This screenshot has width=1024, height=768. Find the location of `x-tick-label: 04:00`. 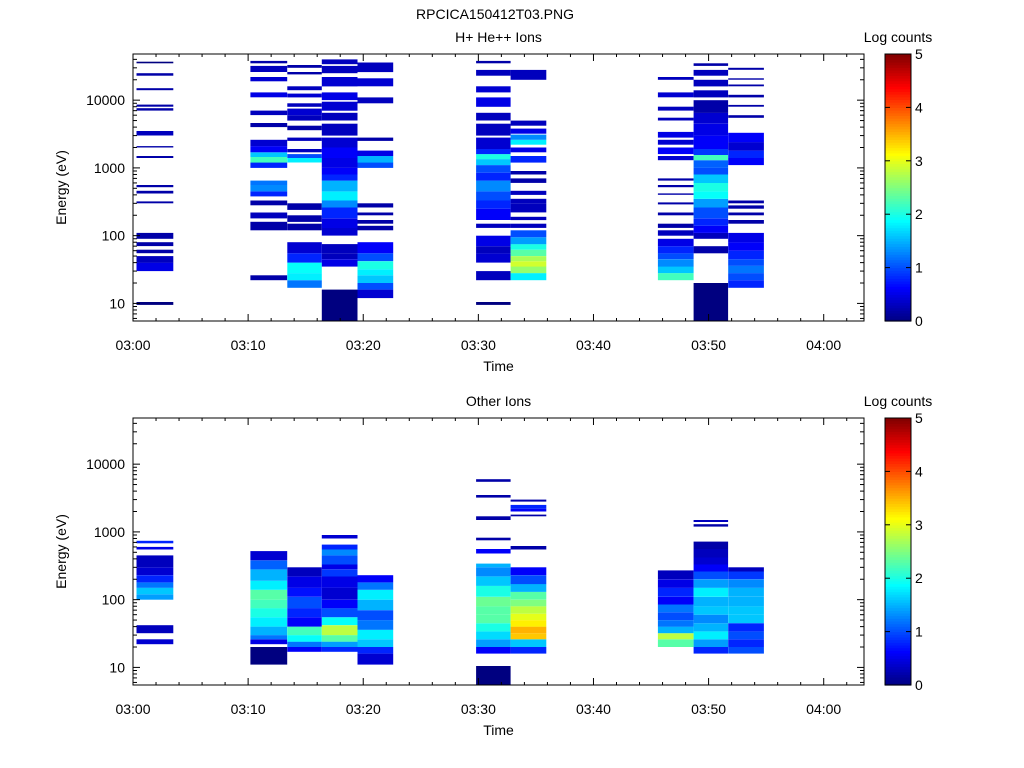

x-tick-label: 04:00 is located at coordinates (823, 709).